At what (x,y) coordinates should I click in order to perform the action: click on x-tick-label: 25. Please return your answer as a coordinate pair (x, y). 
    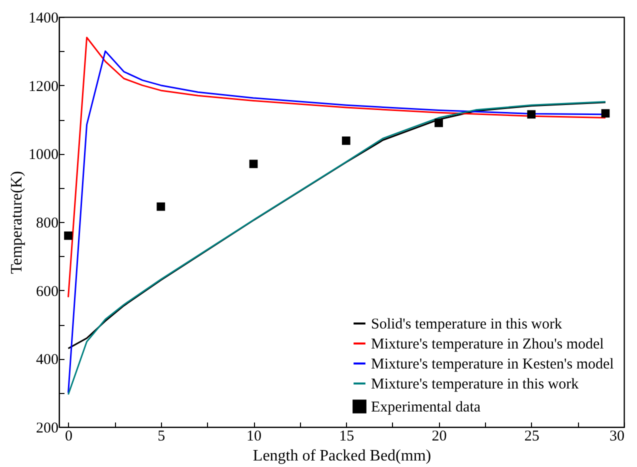
    Looking at the image, I should click on (532, 436).